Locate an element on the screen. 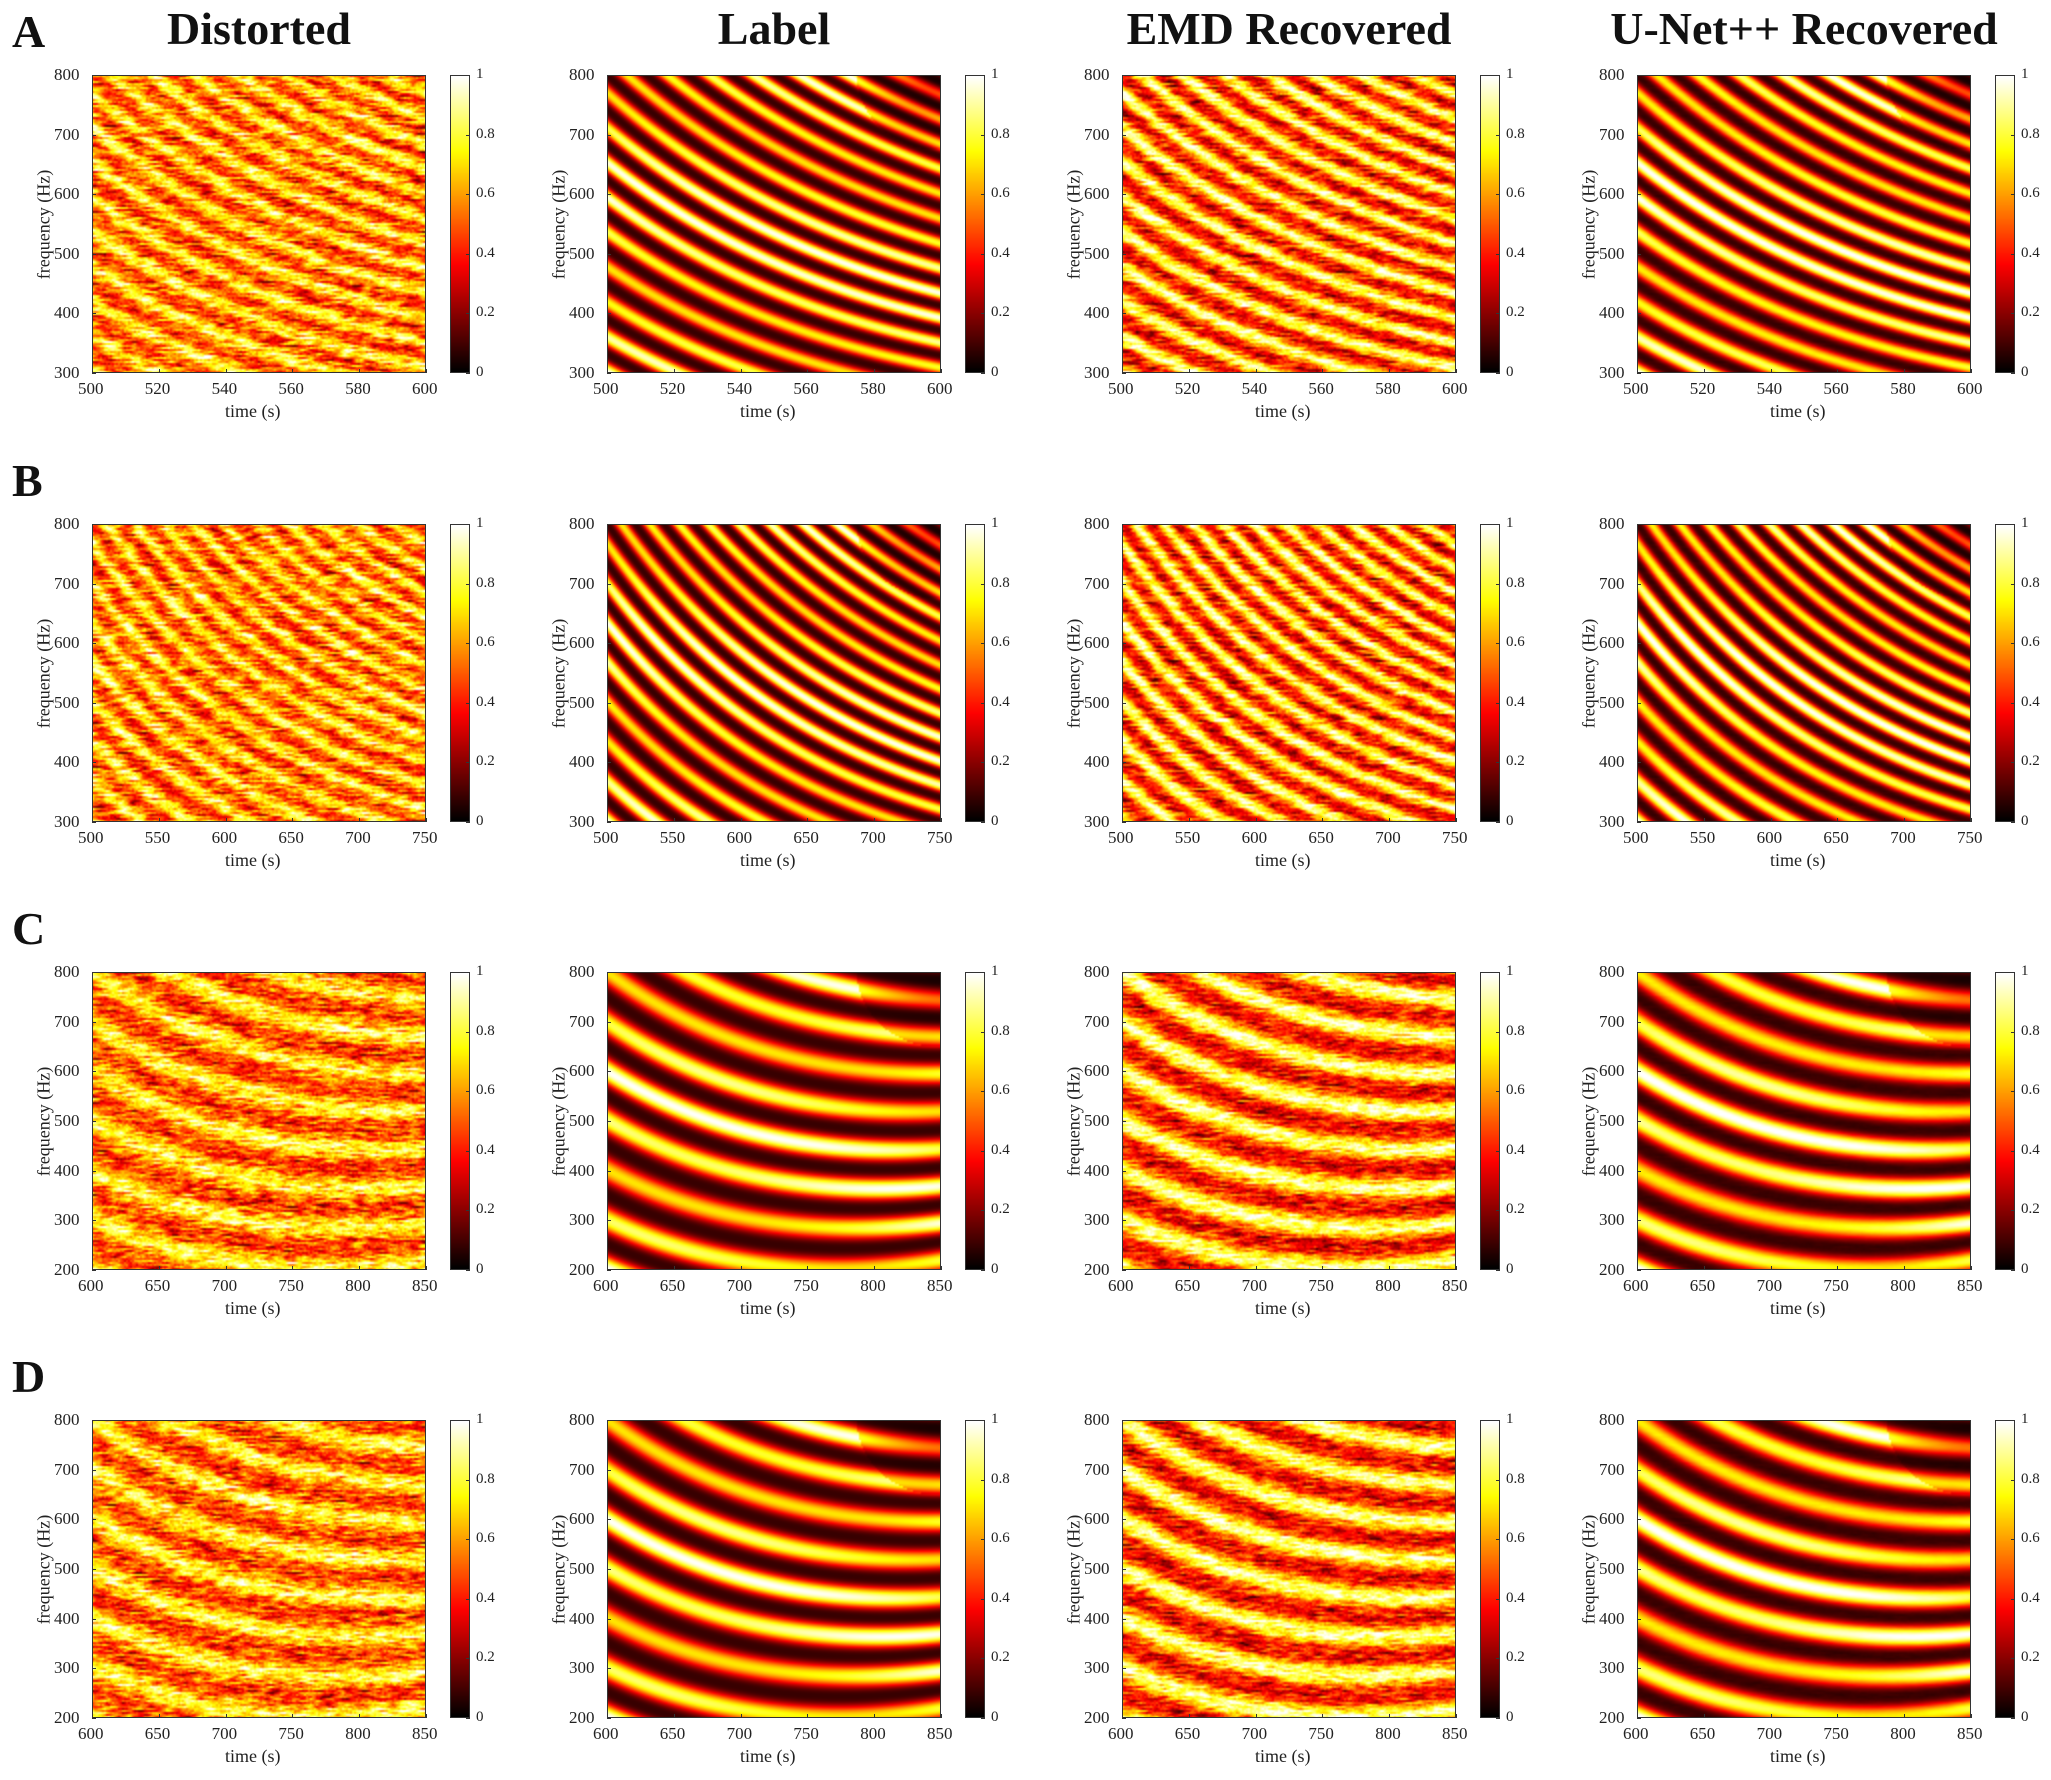 Image resolution: width=2051 pixels, height=1780 pixels. colorbar-D-emd is located at coordinates (1490, 1569).